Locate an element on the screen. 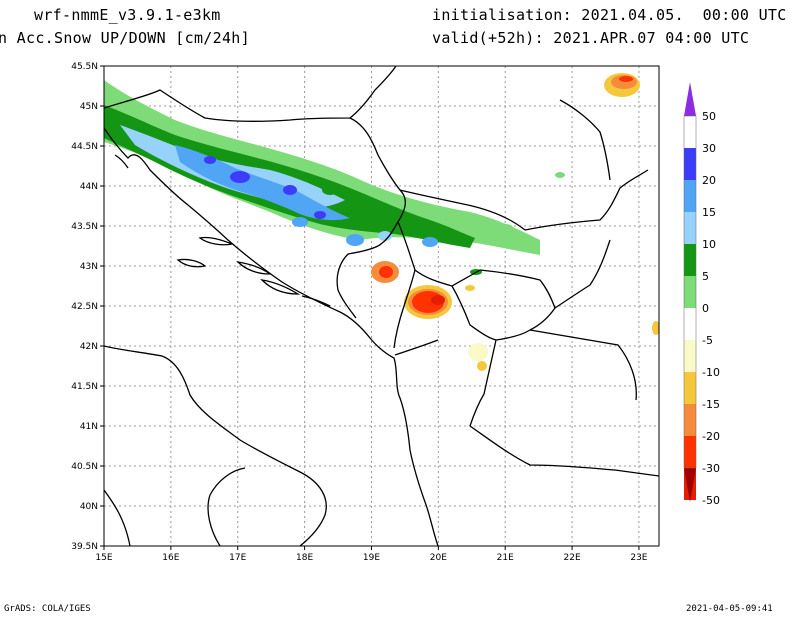  legend-label: 0 is located at coordinates (705, 308).